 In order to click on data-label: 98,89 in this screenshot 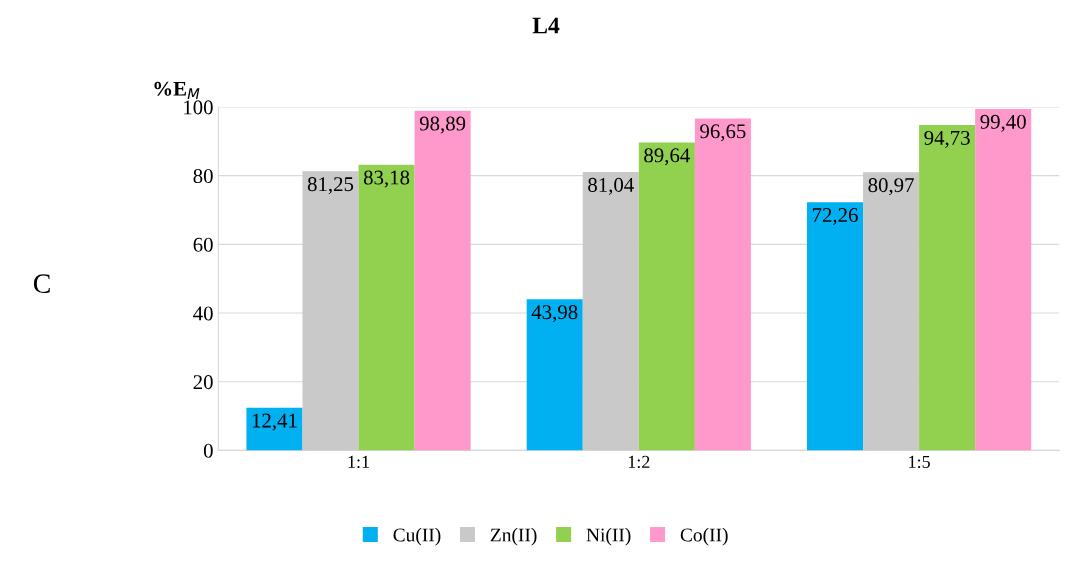, I will do `click(442, 125)`.